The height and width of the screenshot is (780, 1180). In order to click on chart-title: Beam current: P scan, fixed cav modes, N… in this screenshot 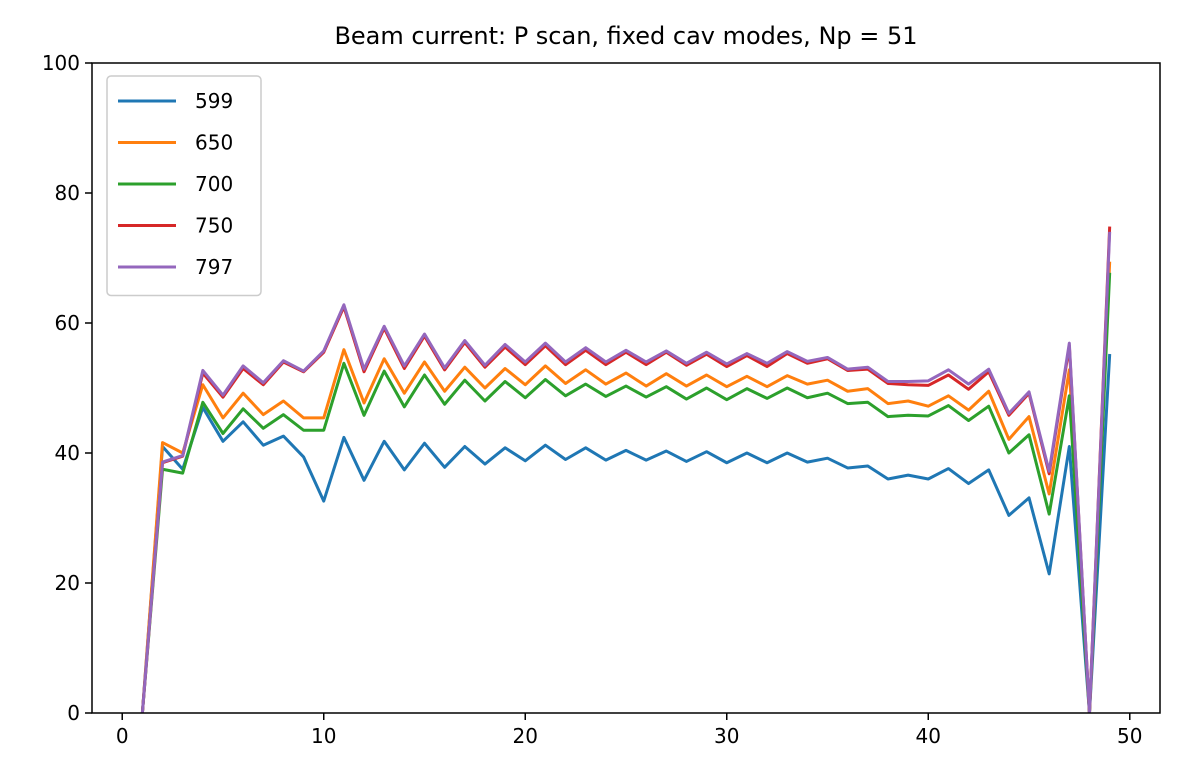, I will do `click(625, 36)`.